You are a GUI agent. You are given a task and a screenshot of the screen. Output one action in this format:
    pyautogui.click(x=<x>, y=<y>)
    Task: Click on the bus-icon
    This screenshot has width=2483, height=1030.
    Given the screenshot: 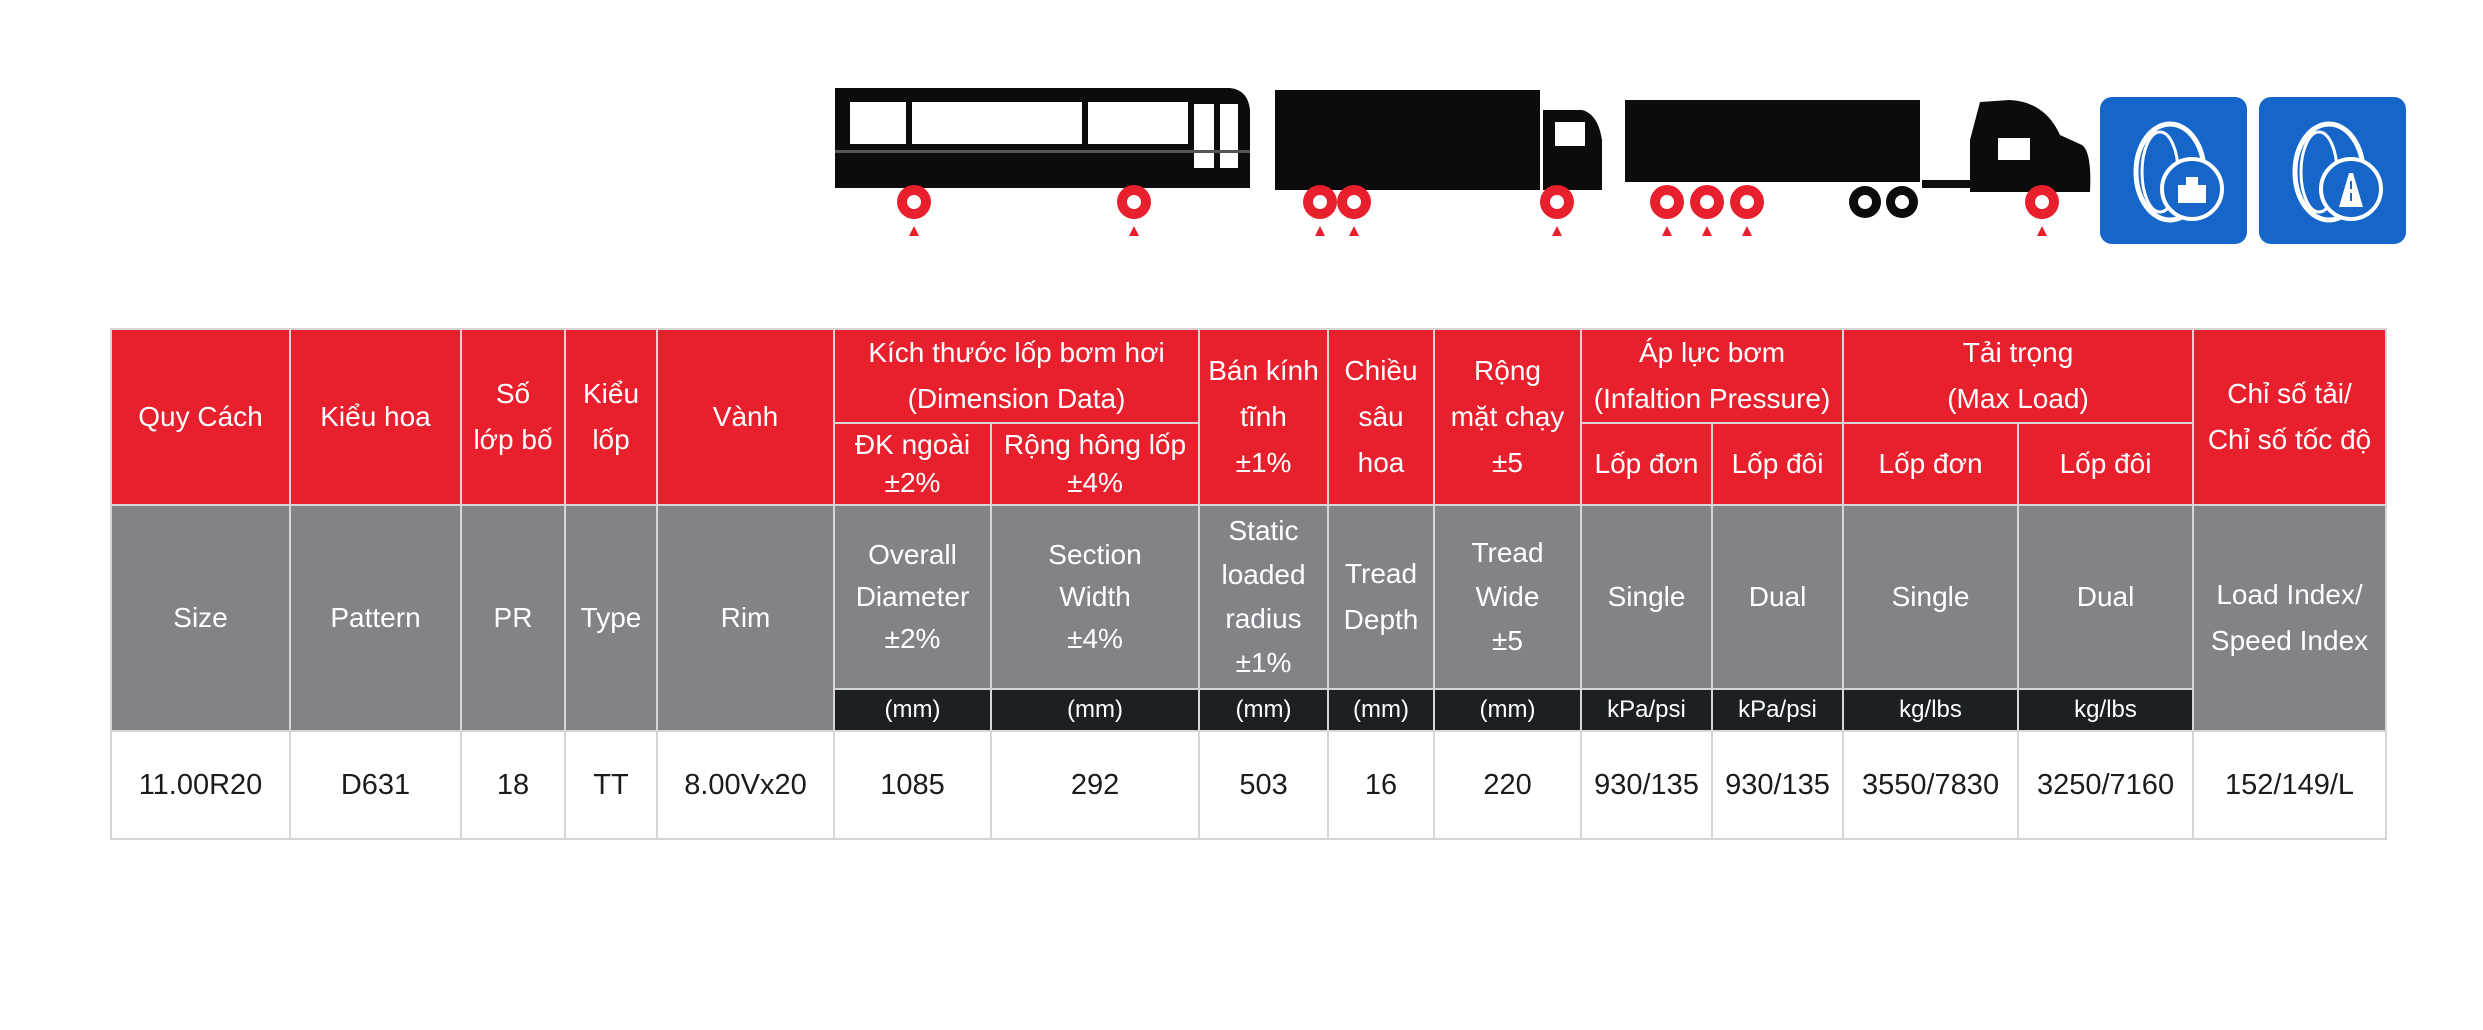 What is the action you would take?
    pyautogui.click(x=1042, y=162)
    